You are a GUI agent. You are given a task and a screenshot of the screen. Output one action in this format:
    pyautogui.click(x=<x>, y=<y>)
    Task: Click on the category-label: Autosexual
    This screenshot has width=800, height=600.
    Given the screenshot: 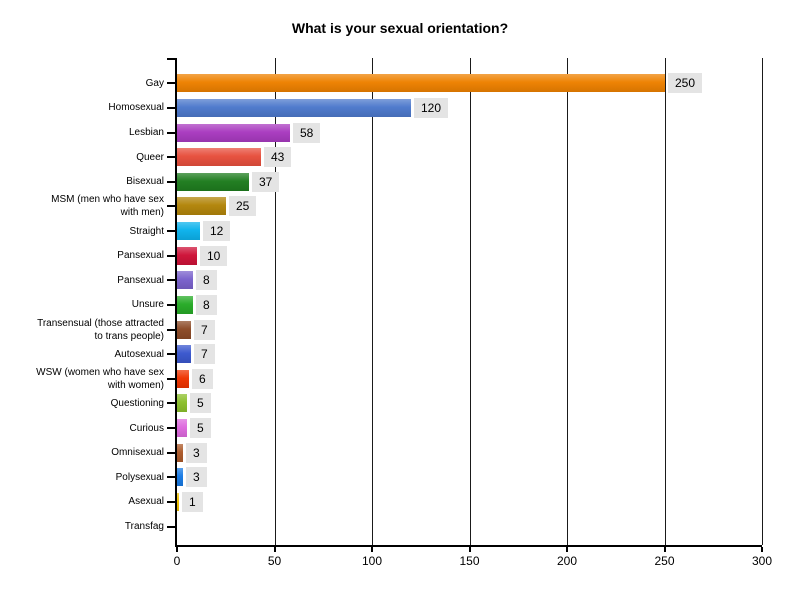 What is the action you would take?
    pyautogui.click(x=139, y=354)
    